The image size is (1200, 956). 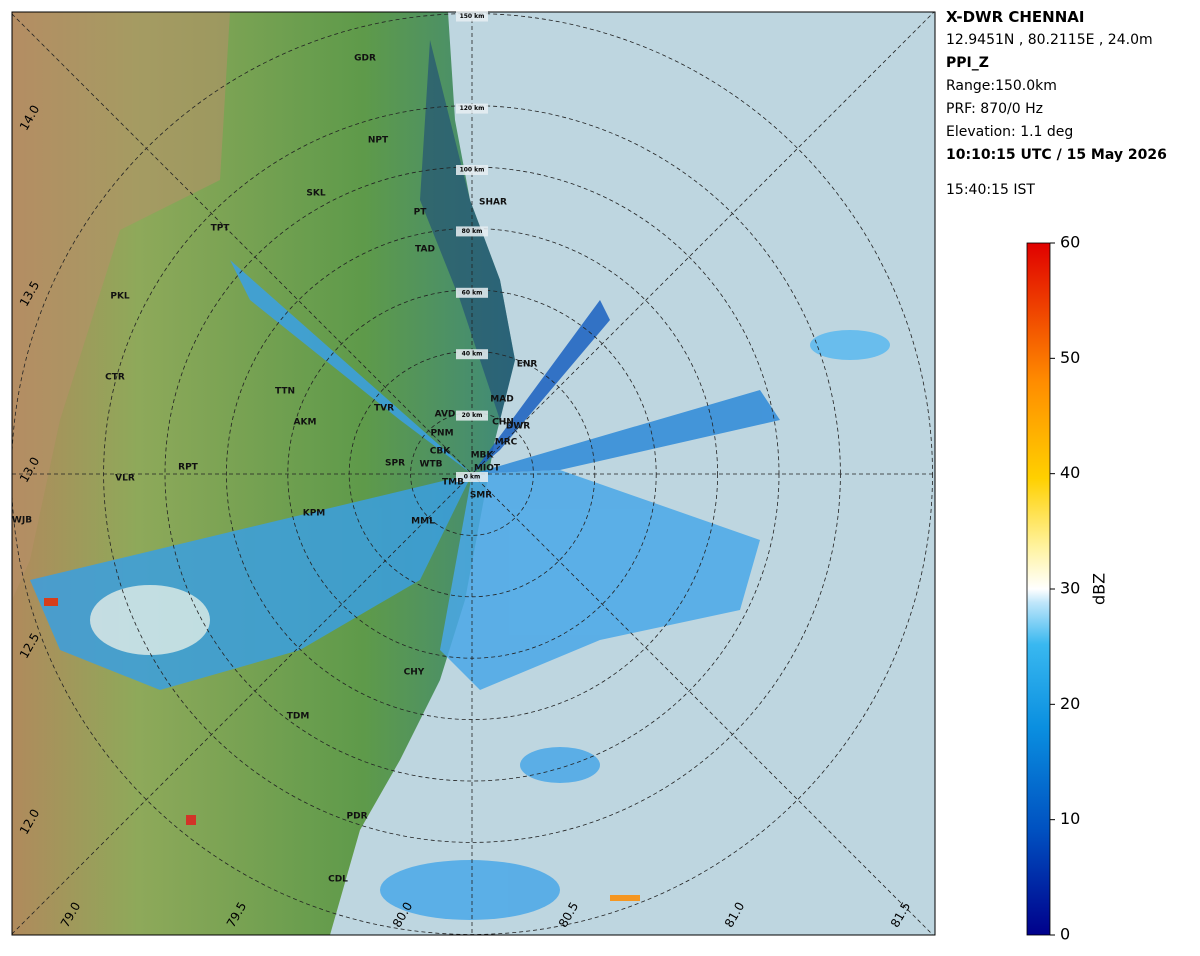 I want to click on station-label: CHY, so click(x=414, y=673).